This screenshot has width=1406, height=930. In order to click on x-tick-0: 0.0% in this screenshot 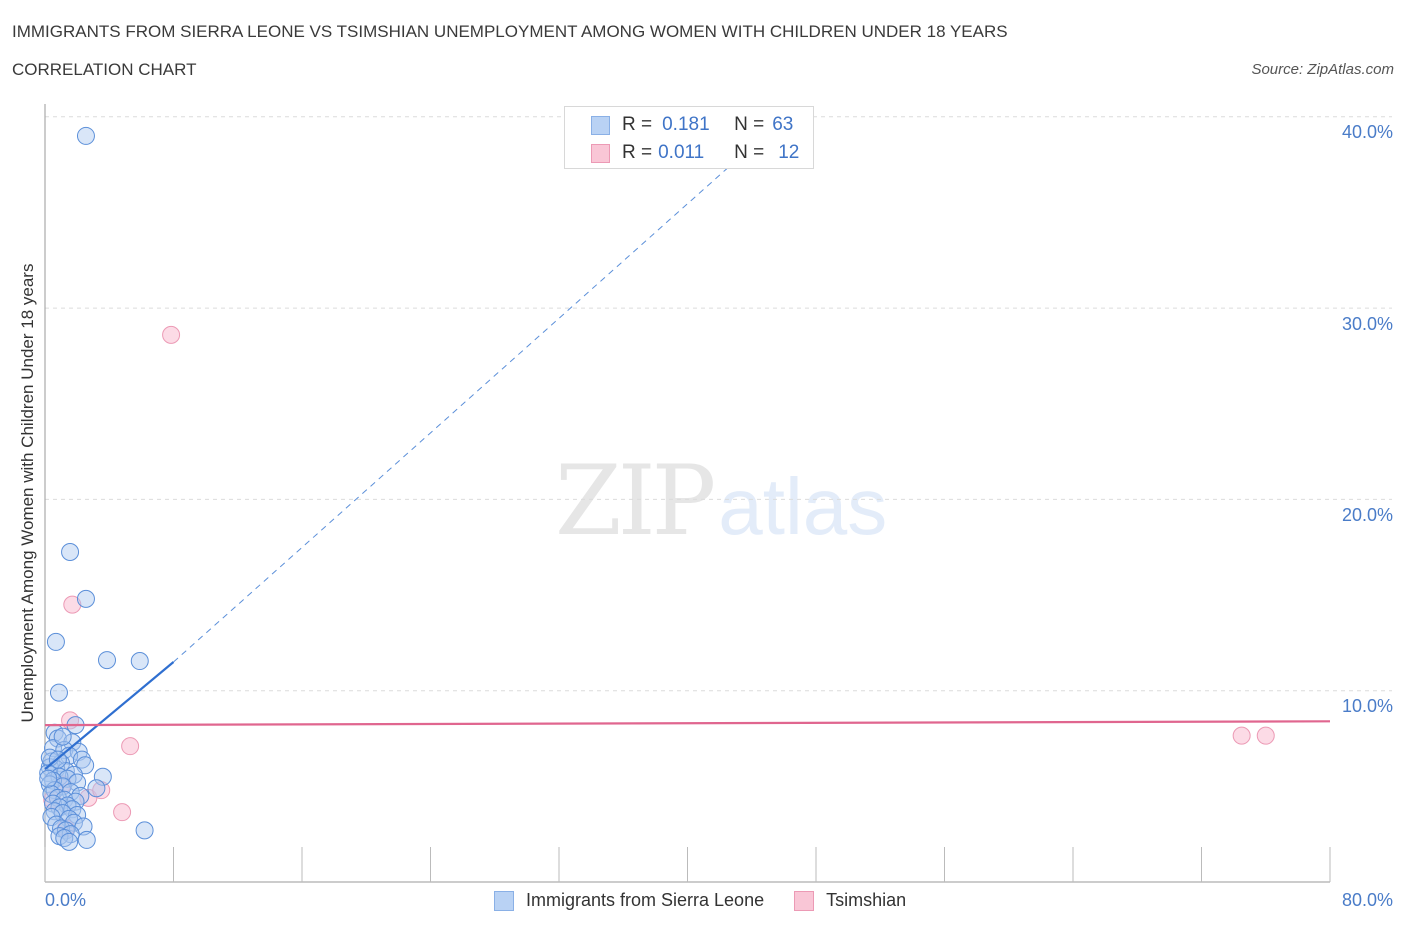, I will do `click(66, 900)`.